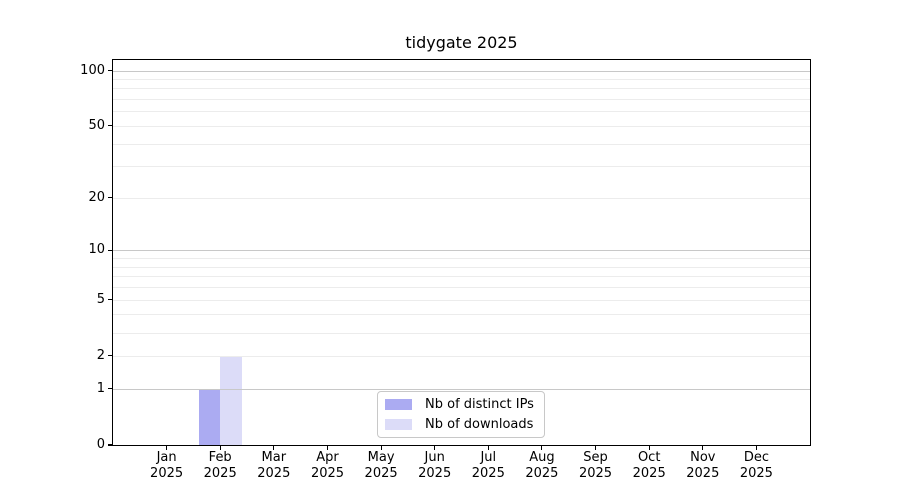  I want to click on y-tick-label-20: 20, so click(96, 197).